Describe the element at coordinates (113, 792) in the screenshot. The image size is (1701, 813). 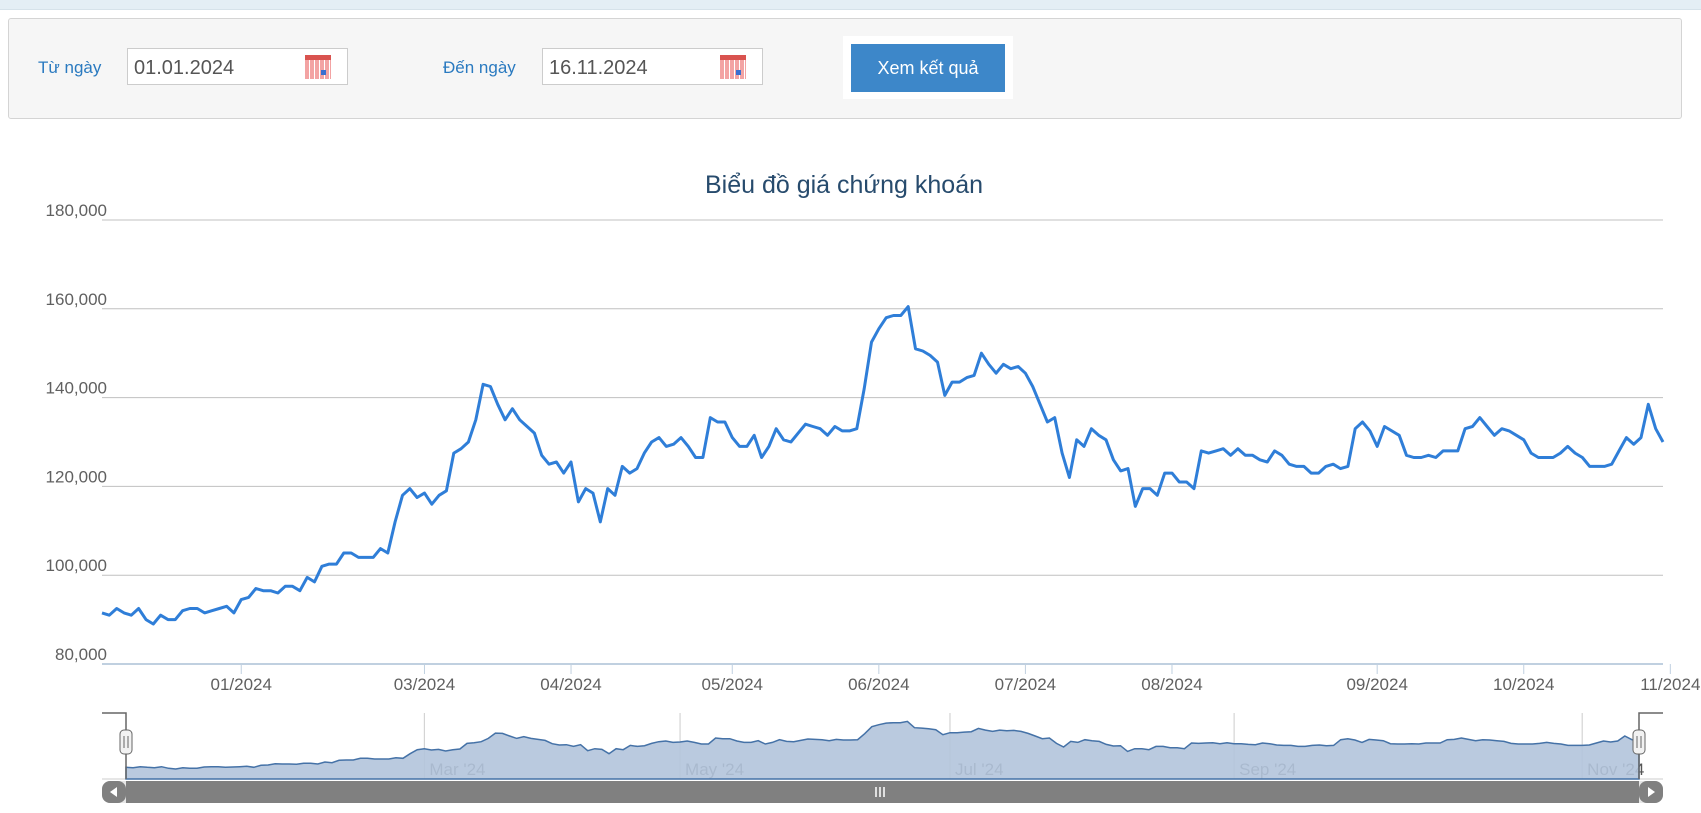
I see `arrow-left-icon` at that location.